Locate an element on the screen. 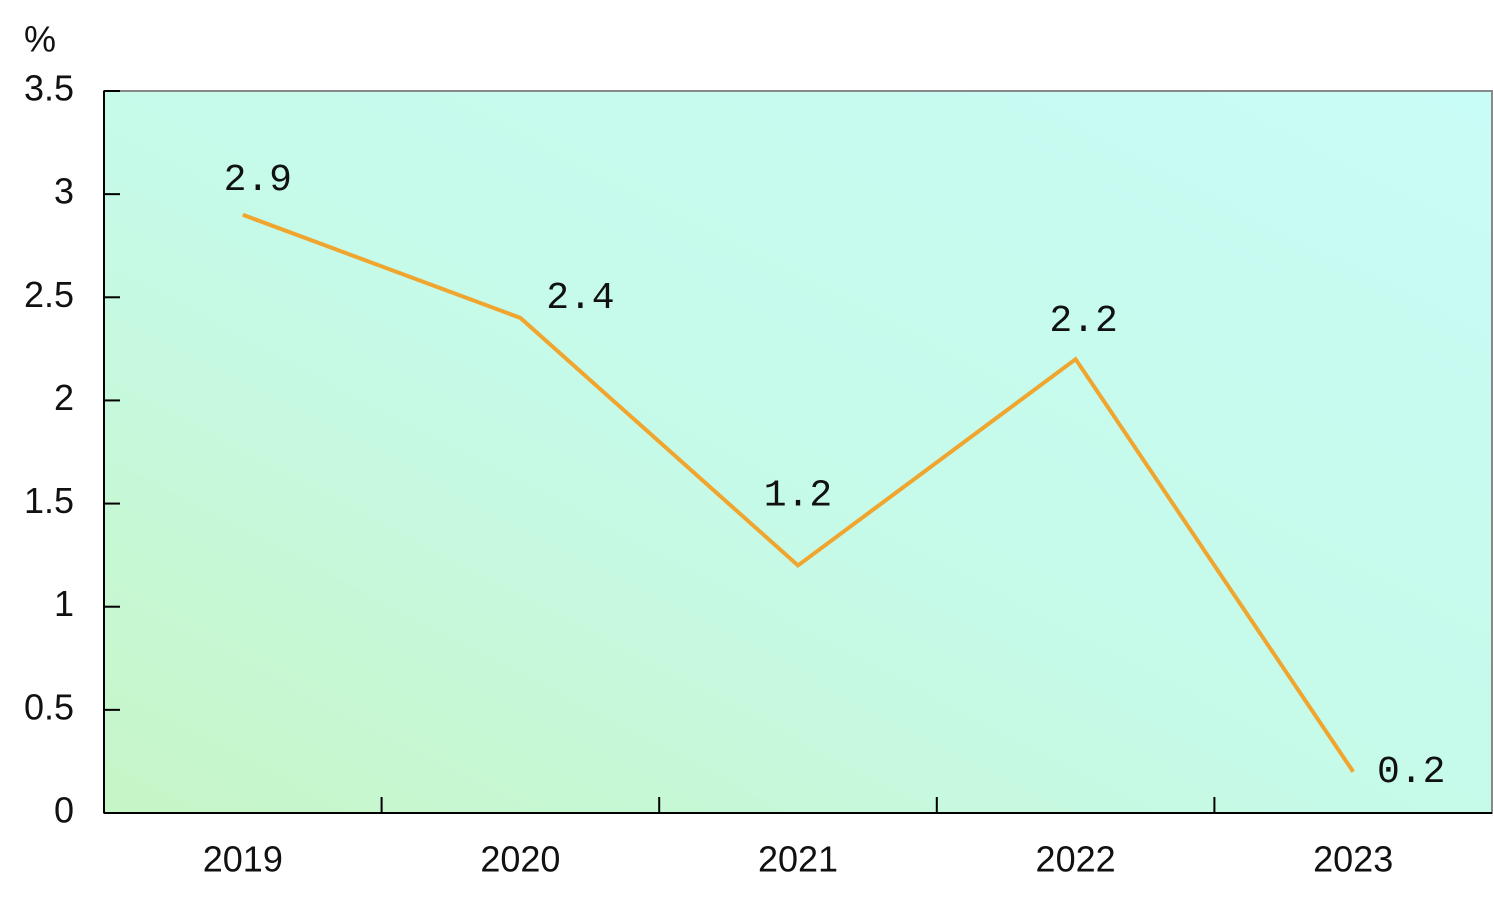 Image resolution: width=1493 pixels, height=899 pixels. value-label: 0.2 is located at coordinates (1411, 772).